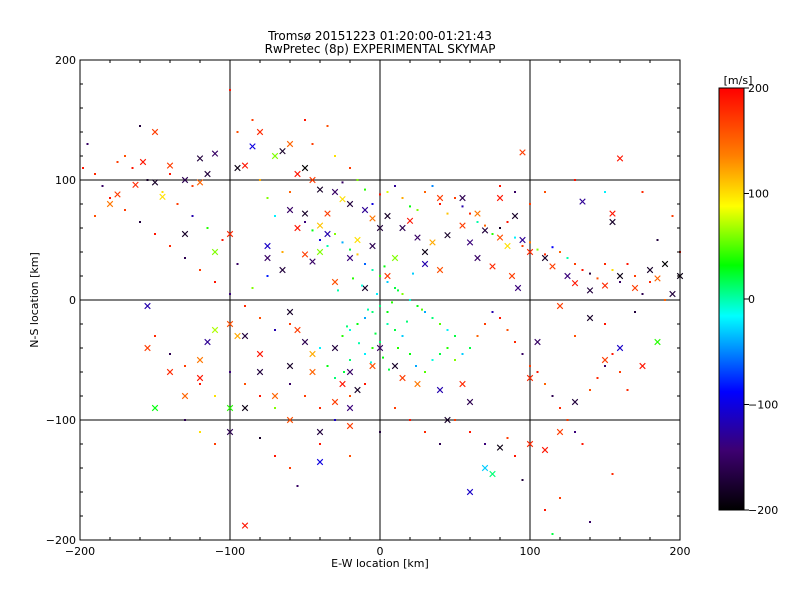 This screenshot has width=800, height=600. What do you see at coordinates (72, 300) in the screenshot?
I see `y-tick-label: 0` at bounding box center [72, 300].